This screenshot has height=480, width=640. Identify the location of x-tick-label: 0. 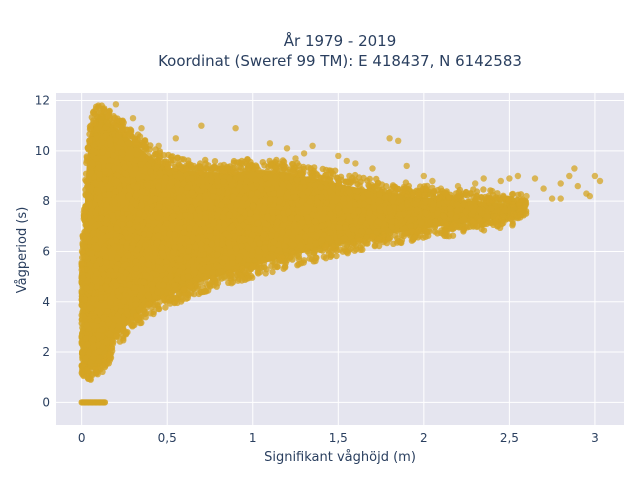
(82, 438).